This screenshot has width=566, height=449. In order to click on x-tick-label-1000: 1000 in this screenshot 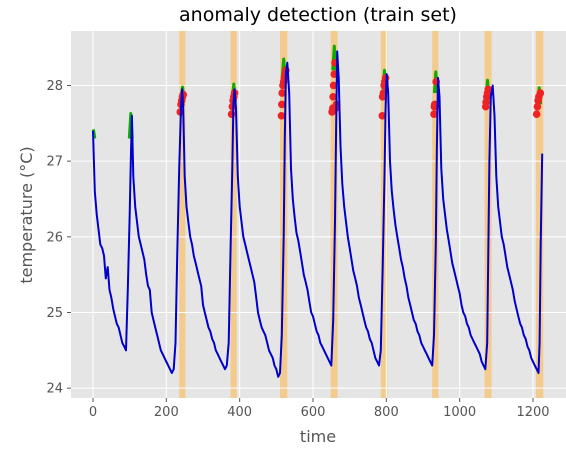, I will do `click(459, 412)`.